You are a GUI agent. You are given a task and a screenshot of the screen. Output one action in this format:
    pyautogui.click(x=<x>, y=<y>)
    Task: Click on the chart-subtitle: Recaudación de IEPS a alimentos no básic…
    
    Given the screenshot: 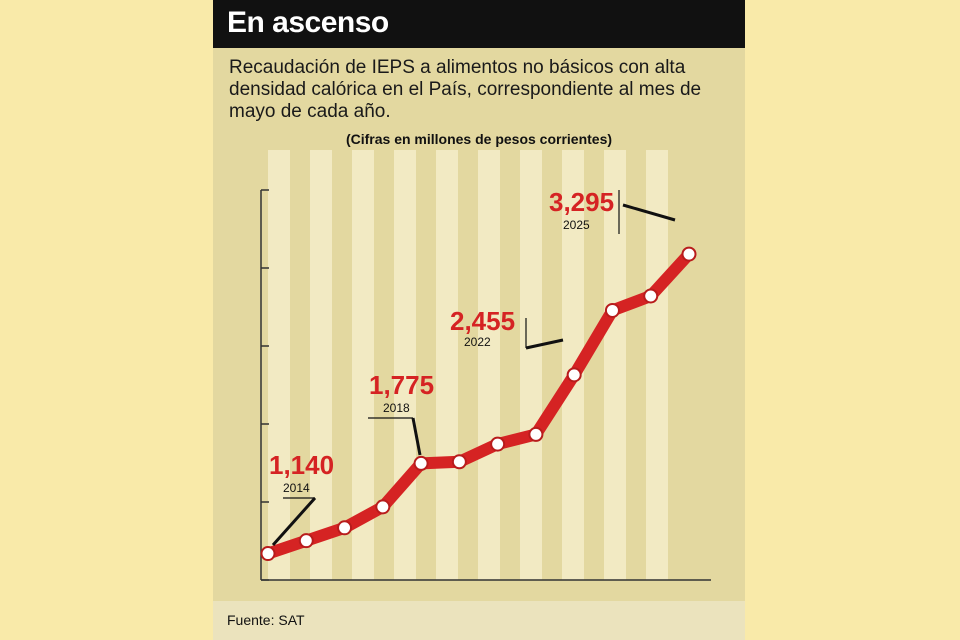 What is the action you would take?
    pyautogui.click(x=465, y=89)
    